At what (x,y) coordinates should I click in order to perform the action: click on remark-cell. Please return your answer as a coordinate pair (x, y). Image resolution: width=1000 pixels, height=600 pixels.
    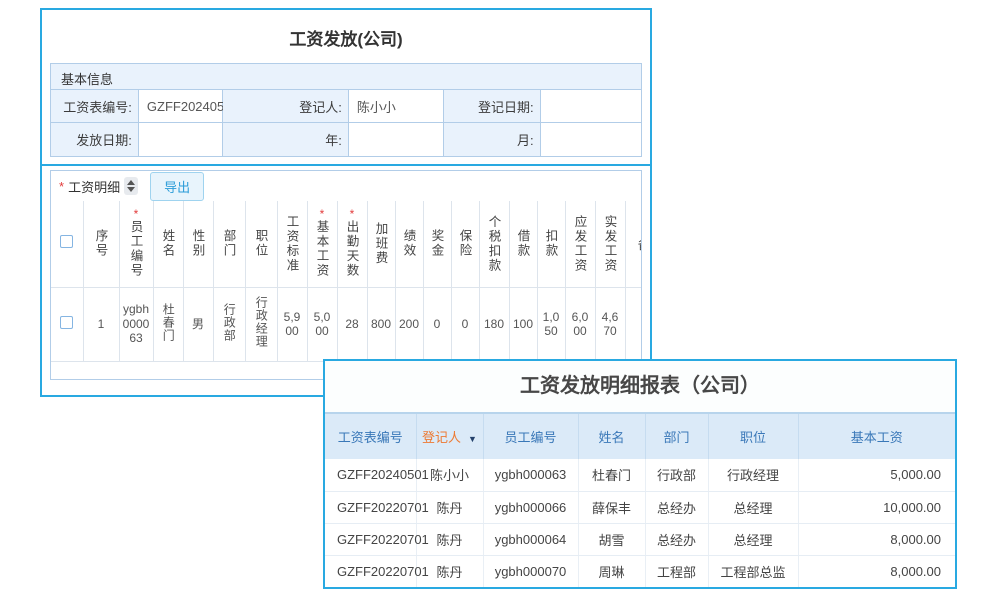
    Looking at the image, I should click on (632, 324).